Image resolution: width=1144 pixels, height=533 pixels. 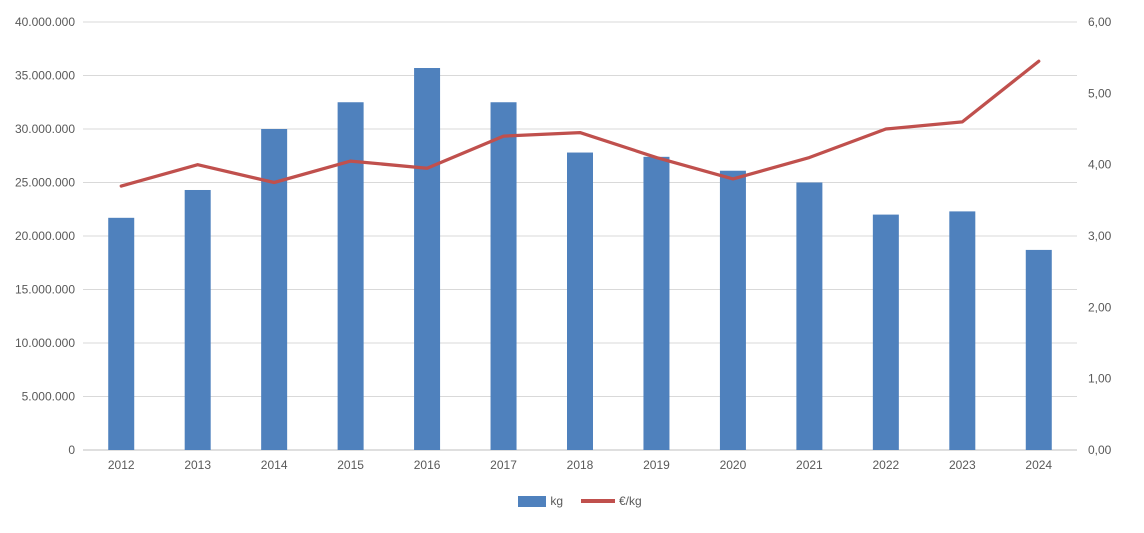 What do you see at coordinates (350, 465) in the screenshot?
I see `x-axis-tick-label-2015: 2015` at bounding box center [350, 465].